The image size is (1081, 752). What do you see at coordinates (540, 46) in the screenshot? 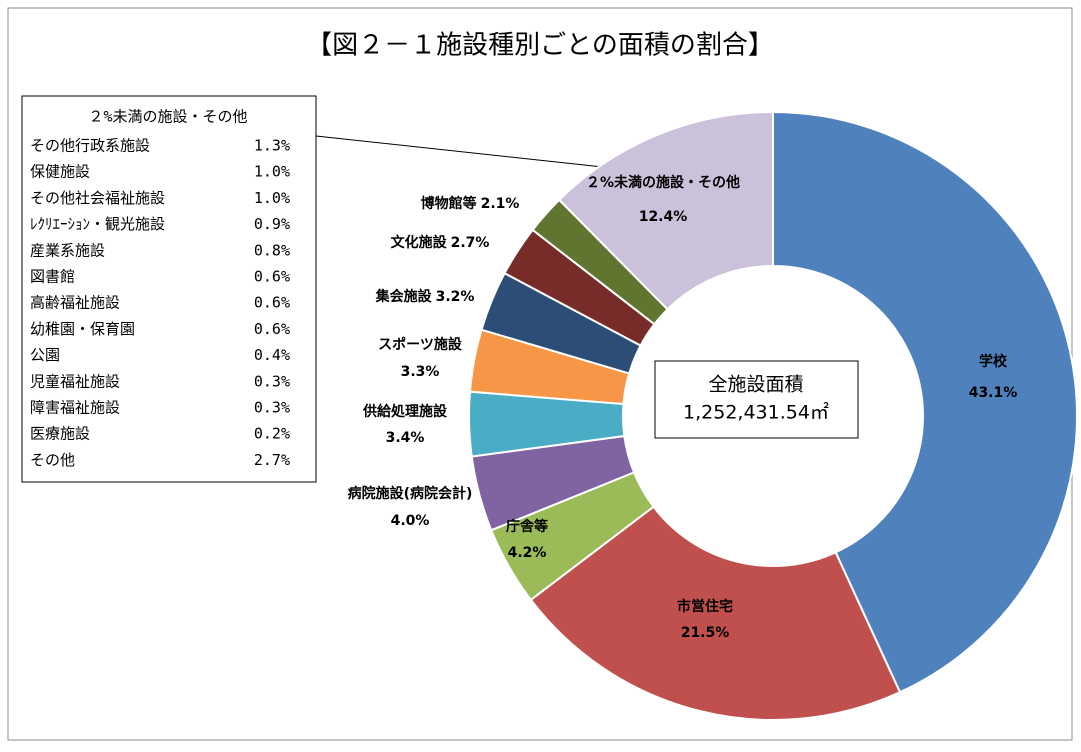
I see `chart-title: 【図２－１施設種別ごとの面積の割合】` at bounding box center [540, 46].